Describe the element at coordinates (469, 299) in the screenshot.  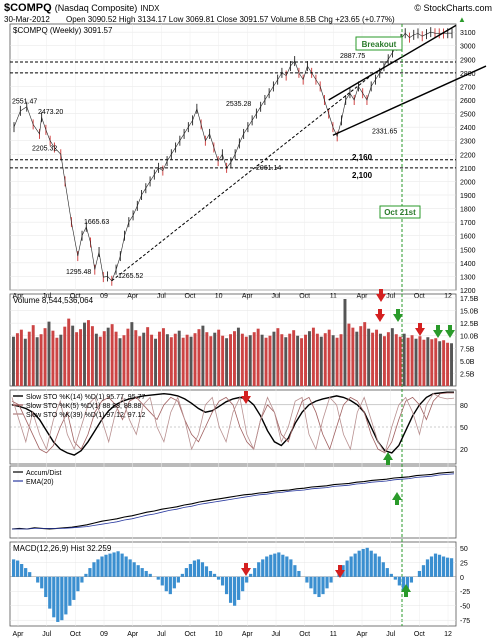
I see `volume-y-tick: 17.5B` at that location.